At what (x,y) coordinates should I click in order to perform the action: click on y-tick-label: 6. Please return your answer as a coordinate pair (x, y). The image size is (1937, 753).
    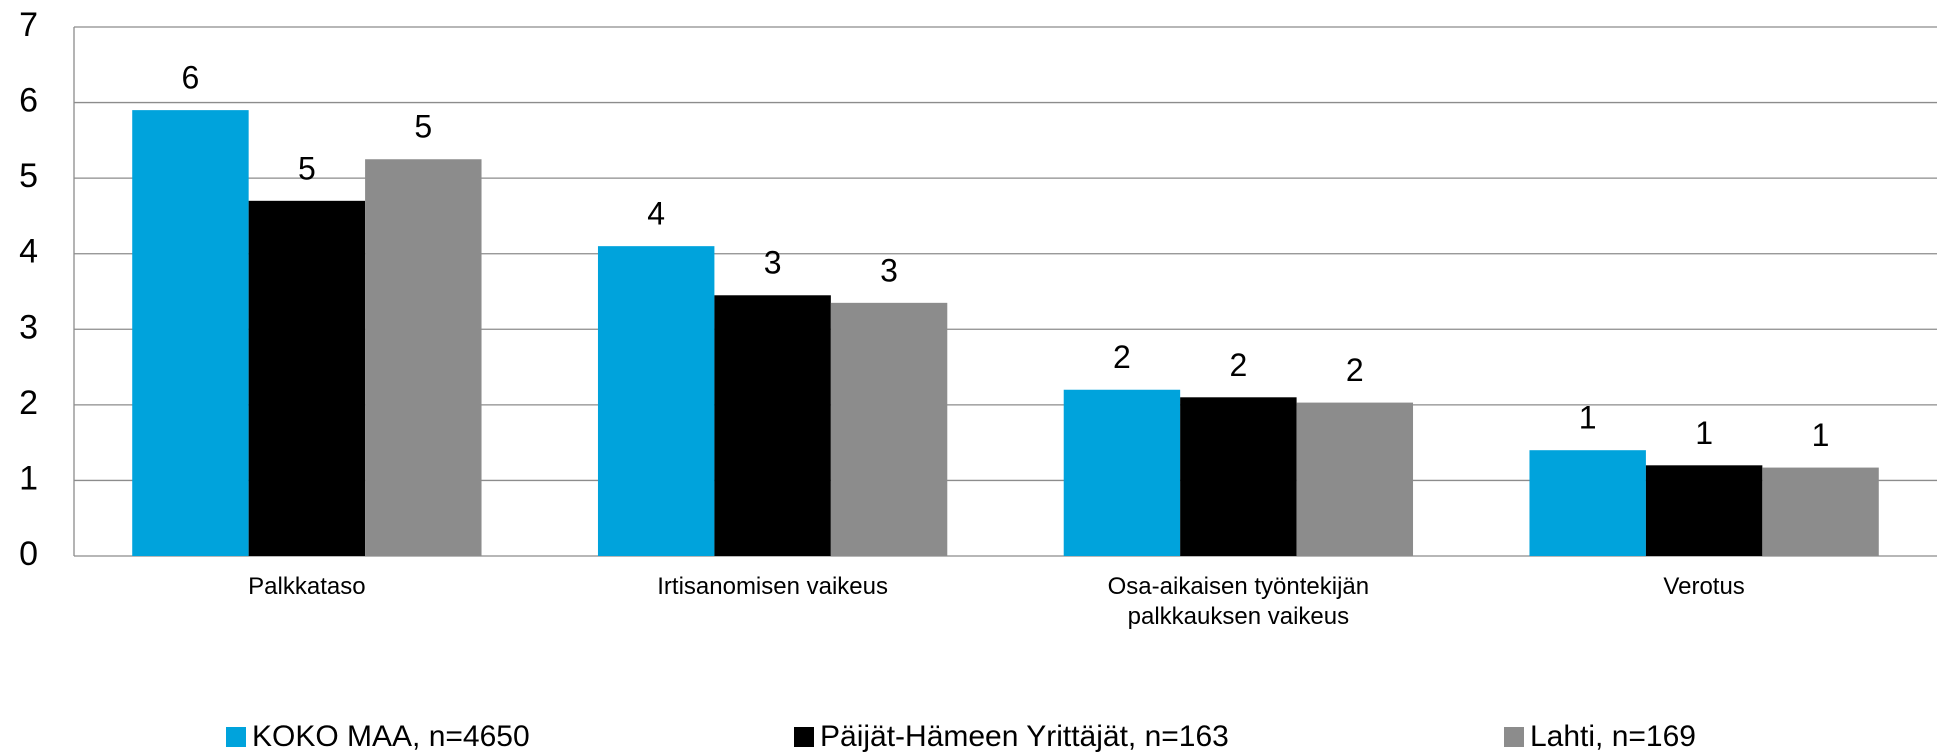
    Looking at the image, I should click on (28, 101).